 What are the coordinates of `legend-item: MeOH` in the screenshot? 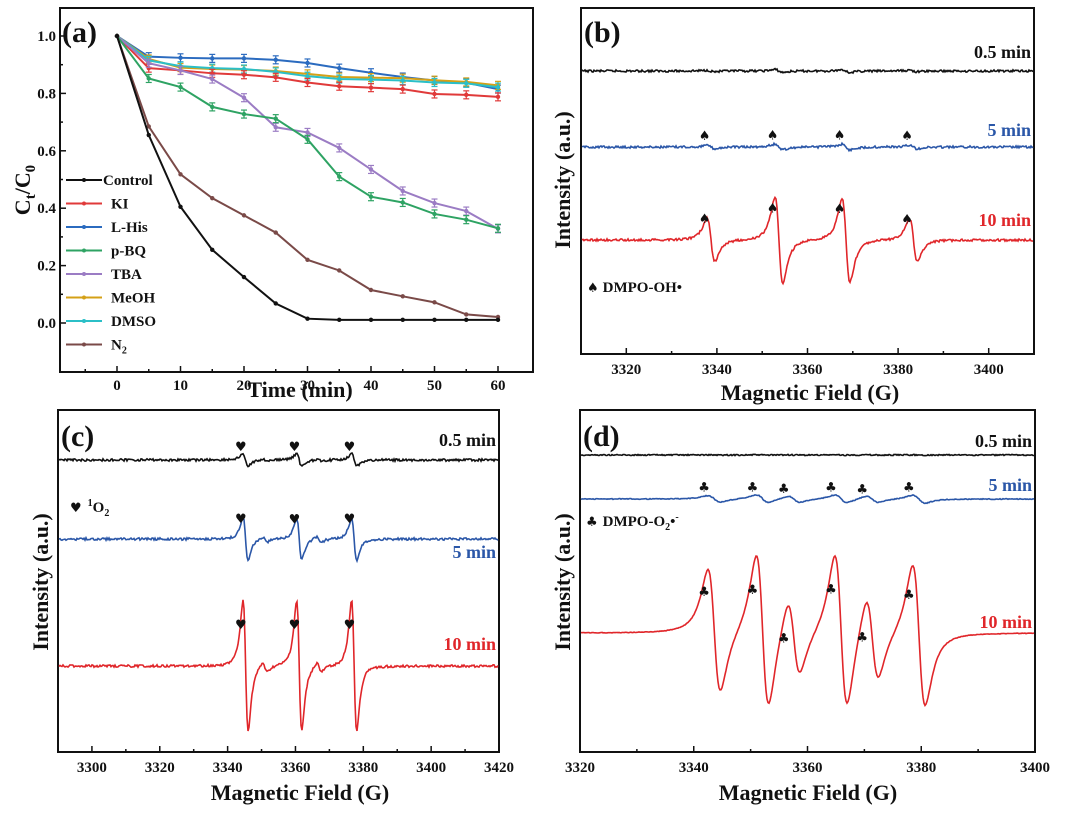 It's located at (110, 299).